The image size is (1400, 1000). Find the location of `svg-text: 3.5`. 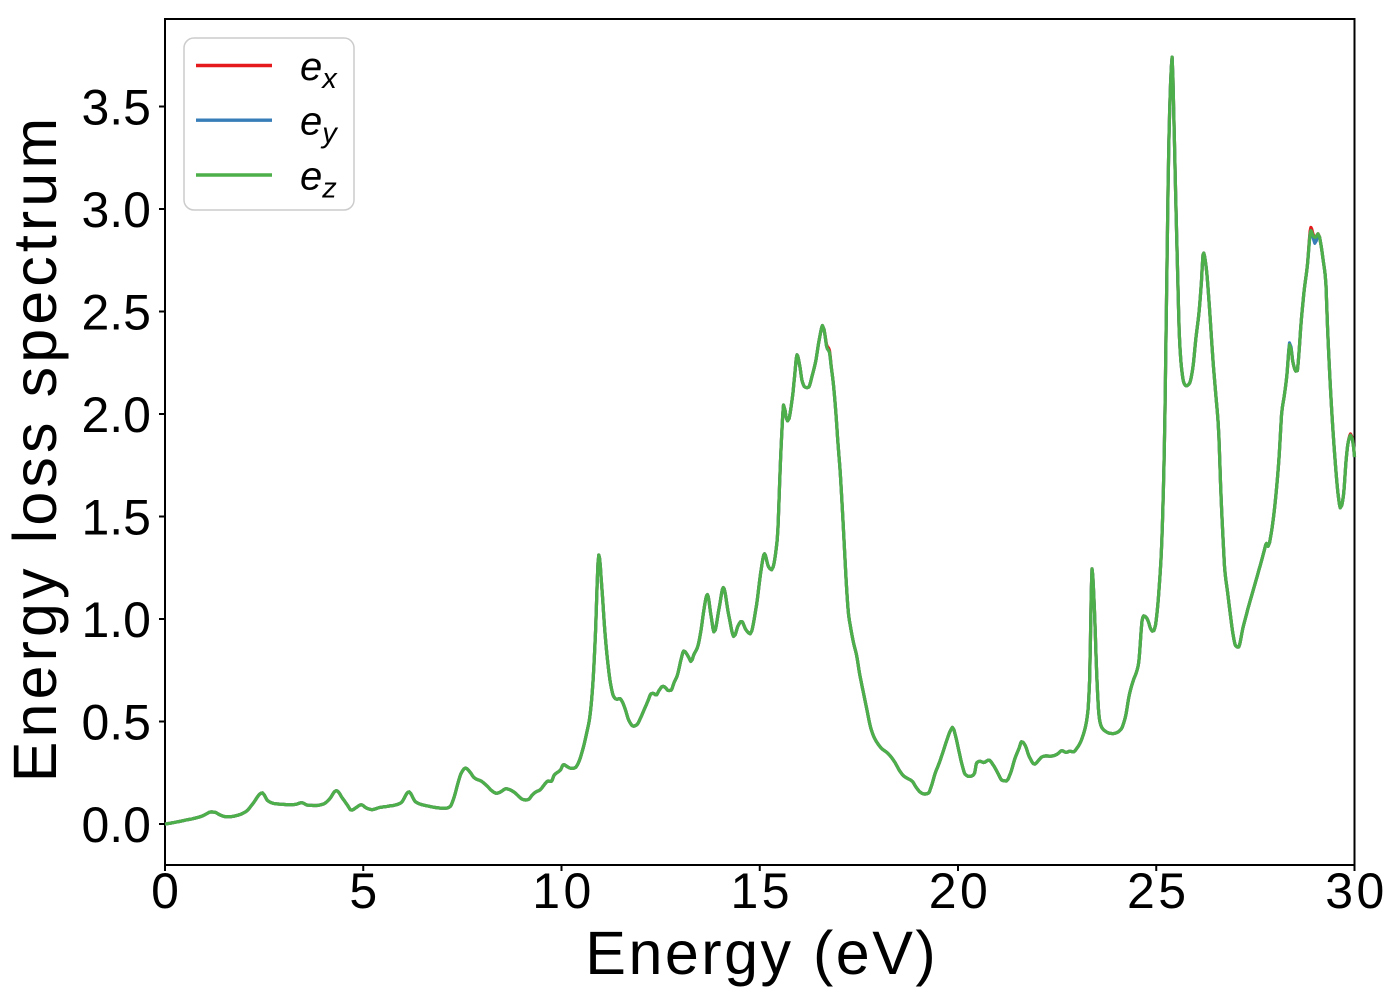

svg-text: 3.5 is located at coordinates (116, 108).